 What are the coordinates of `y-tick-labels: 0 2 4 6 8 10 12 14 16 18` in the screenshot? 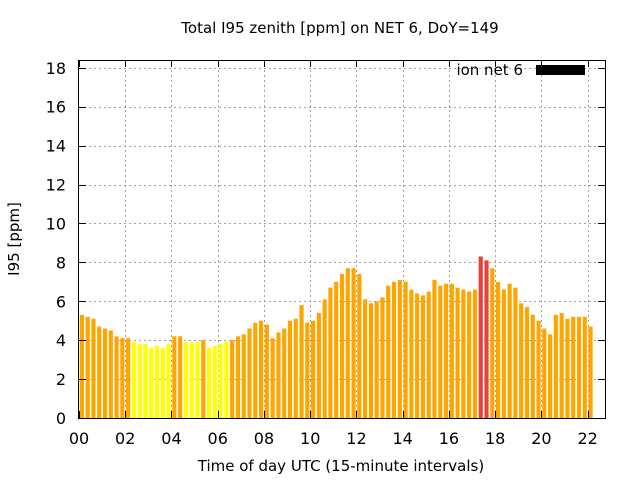 It's located at (56, 243).